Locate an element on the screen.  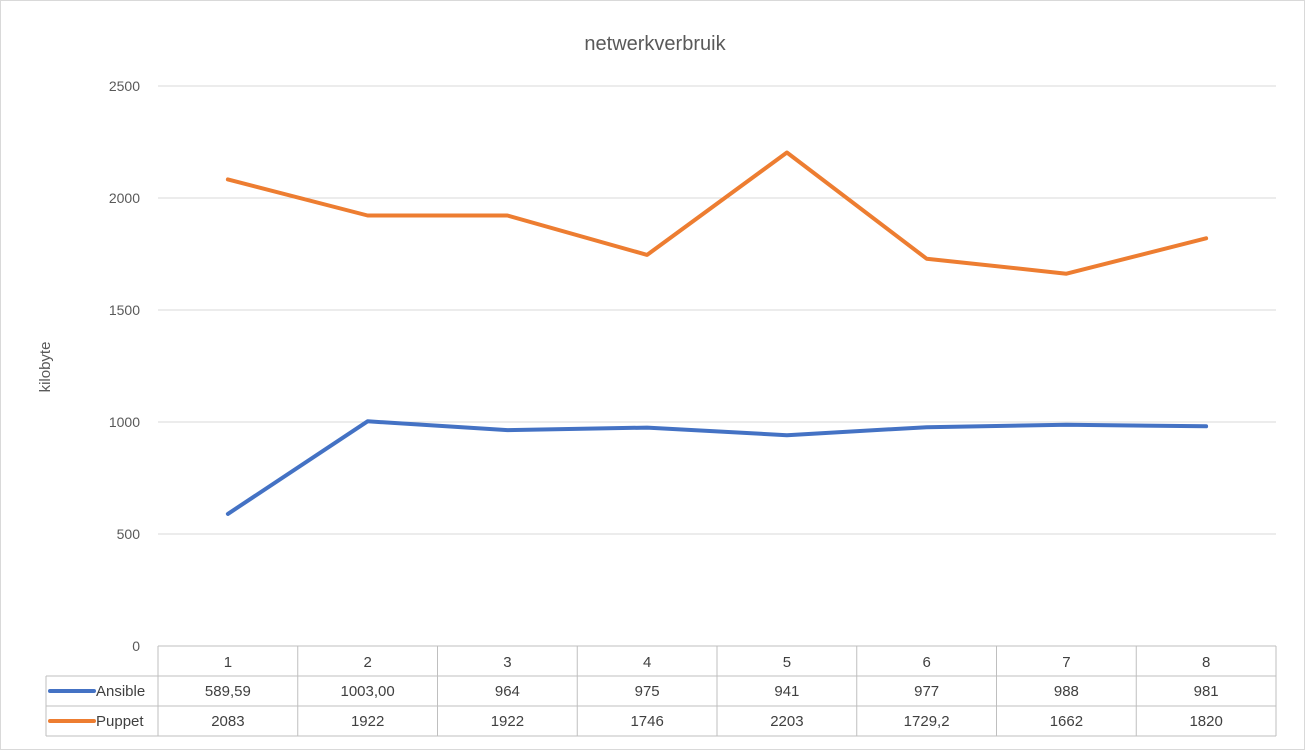
y-tick-label-0: 0 is located at coordinates (136, 646).